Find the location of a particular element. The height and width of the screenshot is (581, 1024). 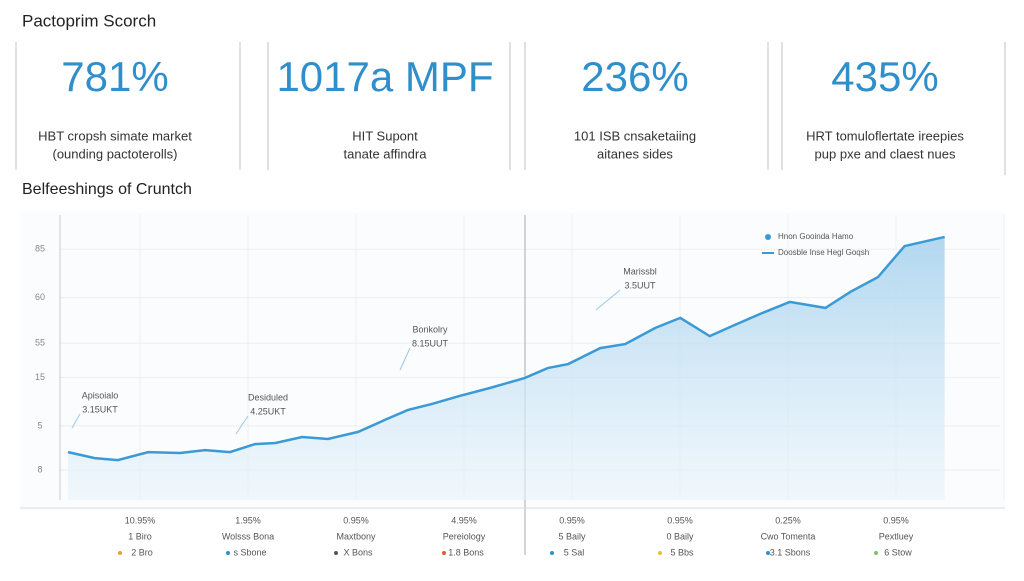

y-tick-label: 85 is located at coordinates (40, 249).